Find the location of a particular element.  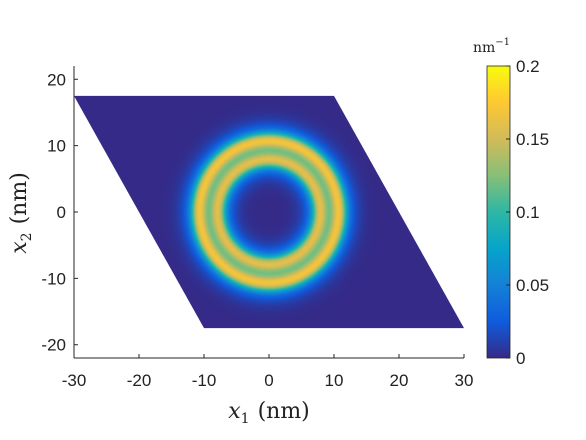

y-axis-label: x2(nm) is located at coordinates (21, 213).